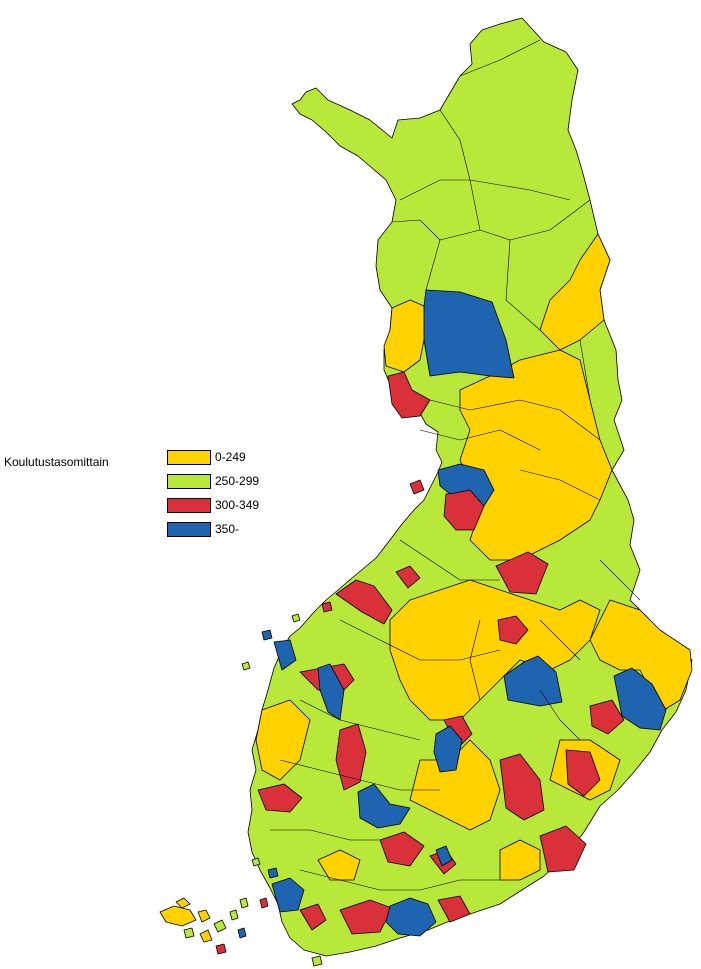 The width and height of the screenshot is (701, 969). I want to click on region-blue-south, so click(444, 856).